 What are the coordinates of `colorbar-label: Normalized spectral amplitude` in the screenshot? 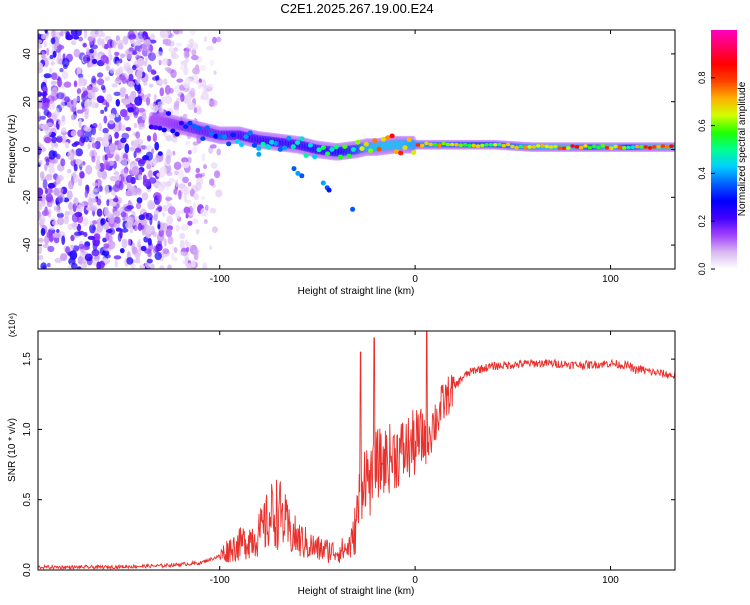 It's located at (742, 148).